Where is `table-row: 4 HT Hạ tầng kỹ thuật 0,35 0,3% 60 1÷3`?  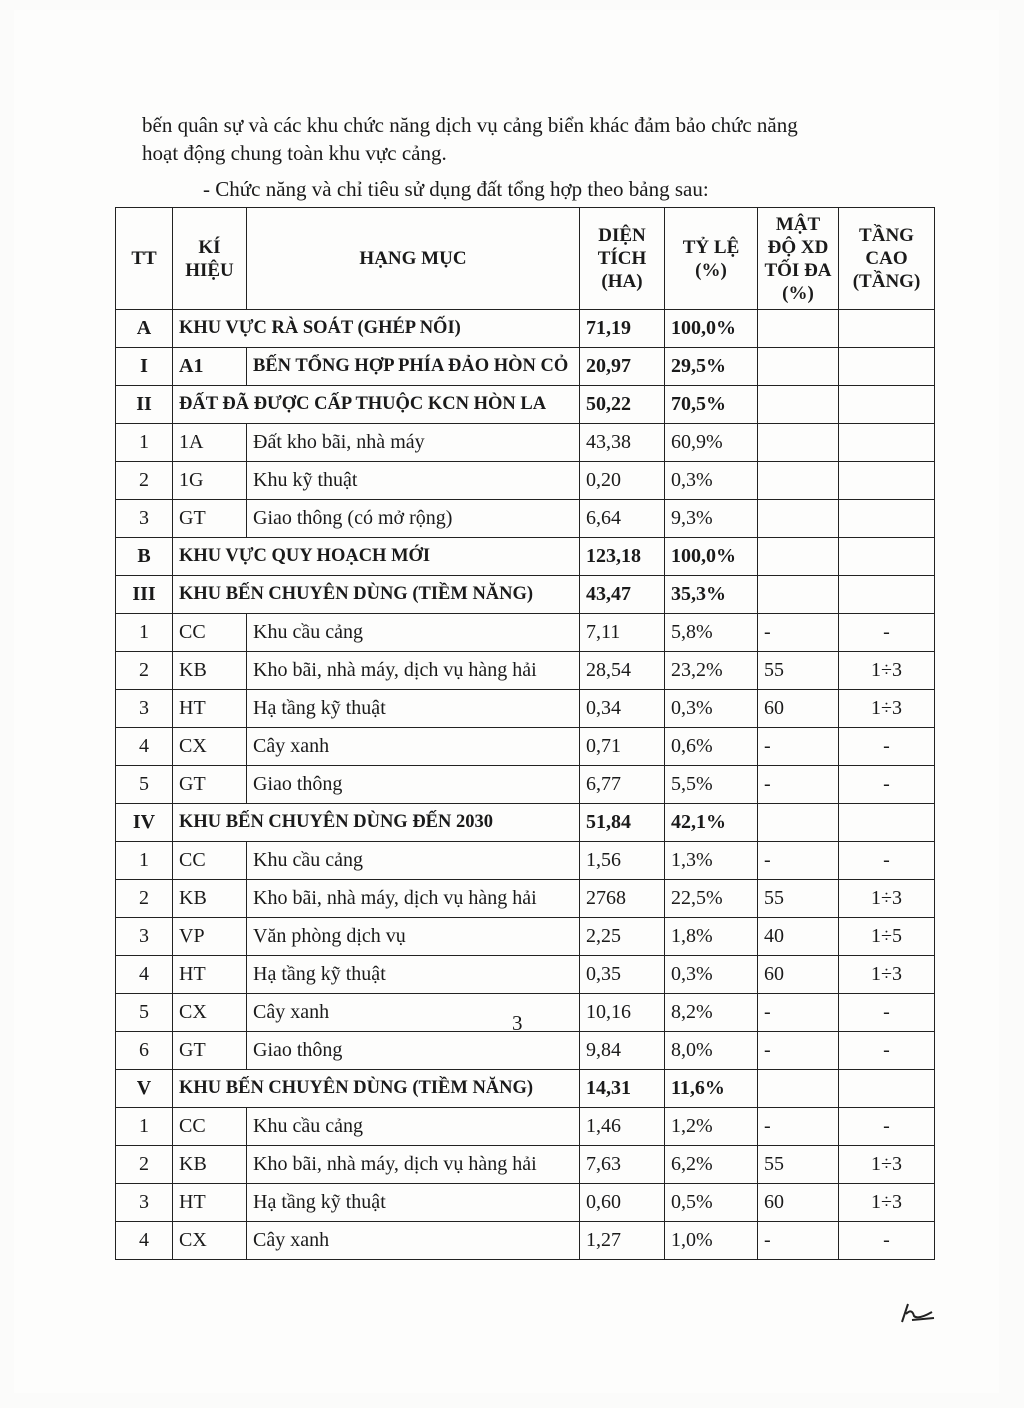
table-row: 4 HT Hạ tầng kỹ thuật 0,35 0,3% 60 1÷3 is located at coordinates (525, 974).